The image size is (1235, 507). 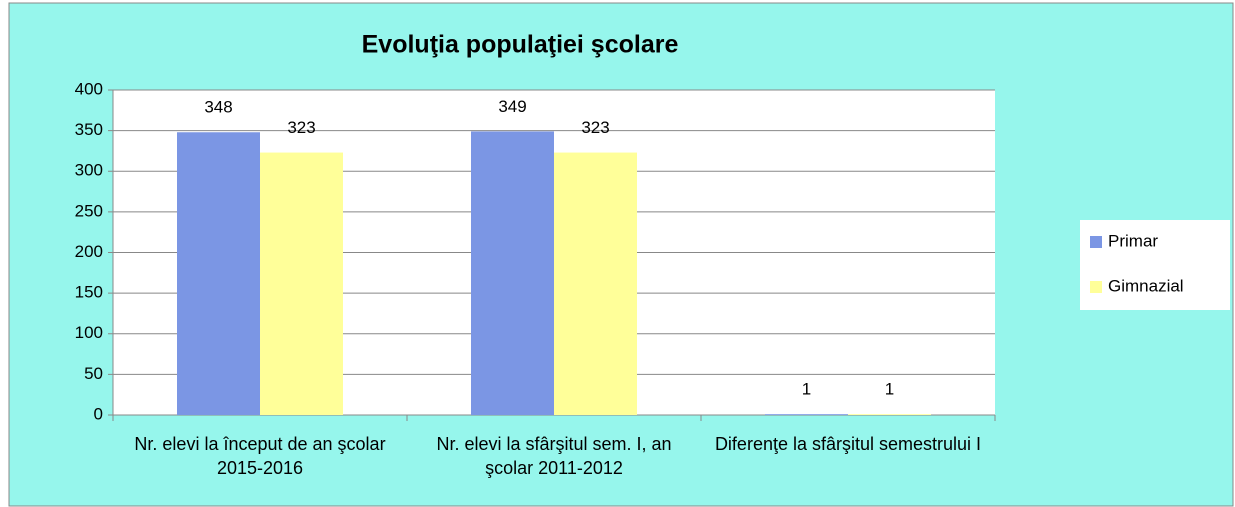 What do you see at coordinates (89, 332) in the screenshot?
I see `y-tick-label: 100` at bounding box center [89, 332].